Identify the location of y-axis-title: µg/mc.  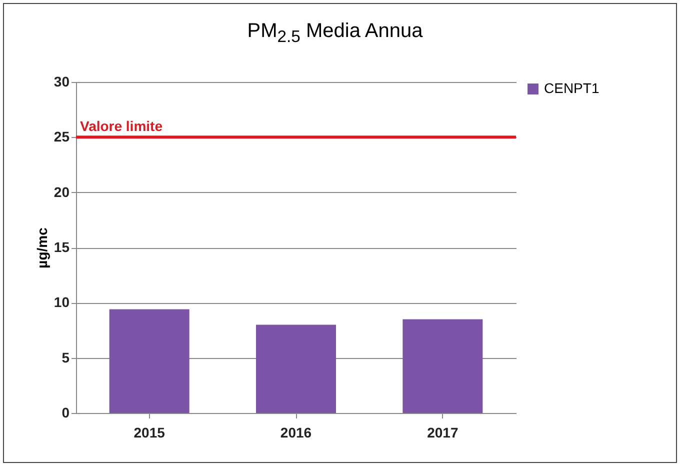
(42, 247).